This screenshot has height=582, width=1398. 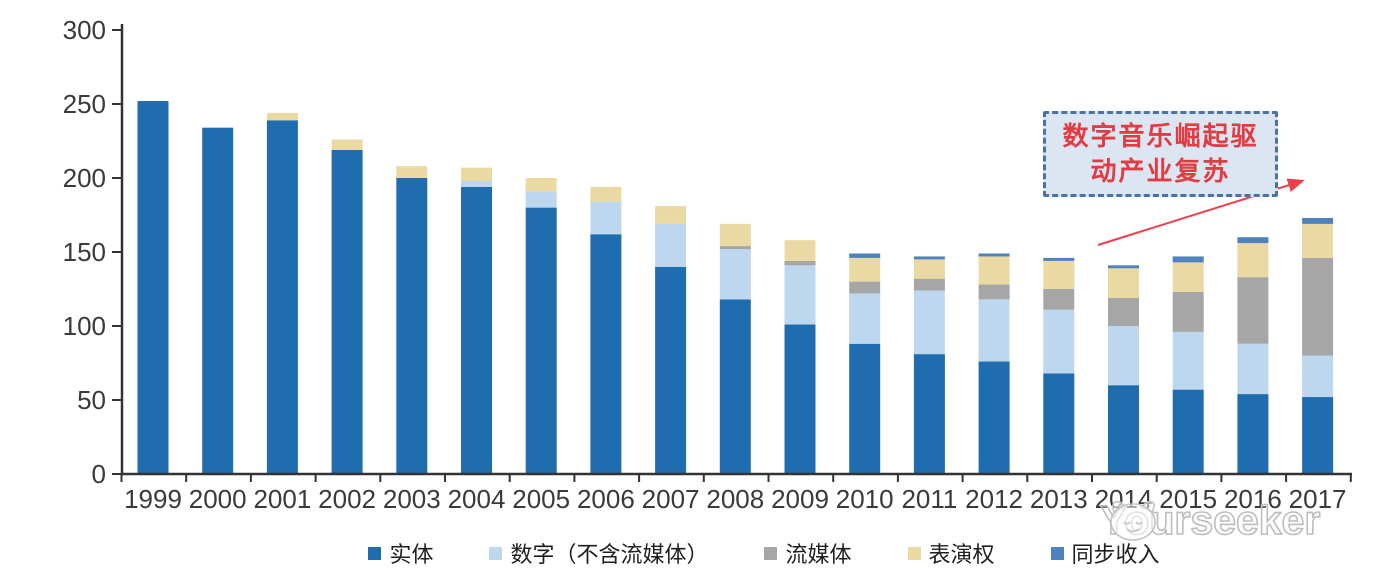 I want to click on bar-2011-sync, so click(x=929, y=258).